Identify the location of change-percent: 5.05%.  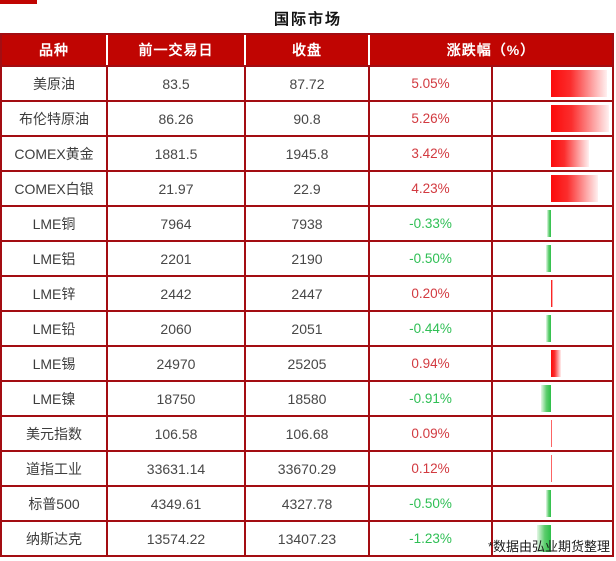
(431, 83).